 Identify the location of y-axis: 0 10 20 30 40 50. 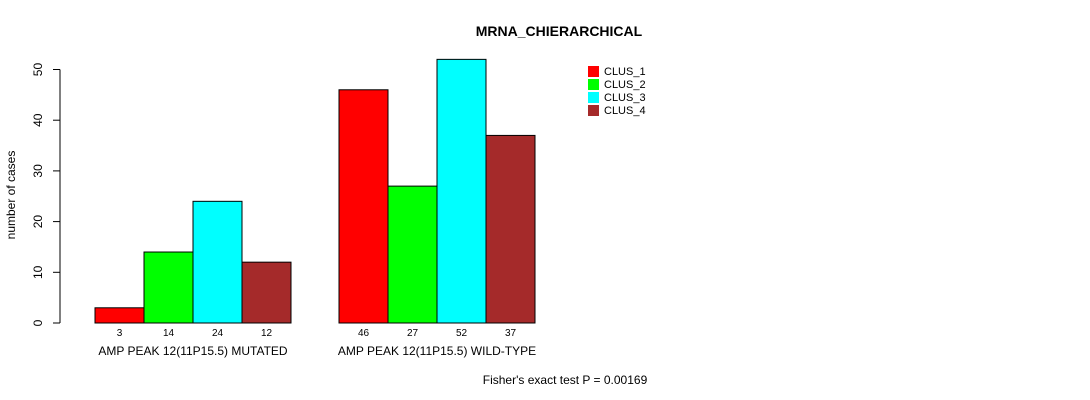
(46, 194).